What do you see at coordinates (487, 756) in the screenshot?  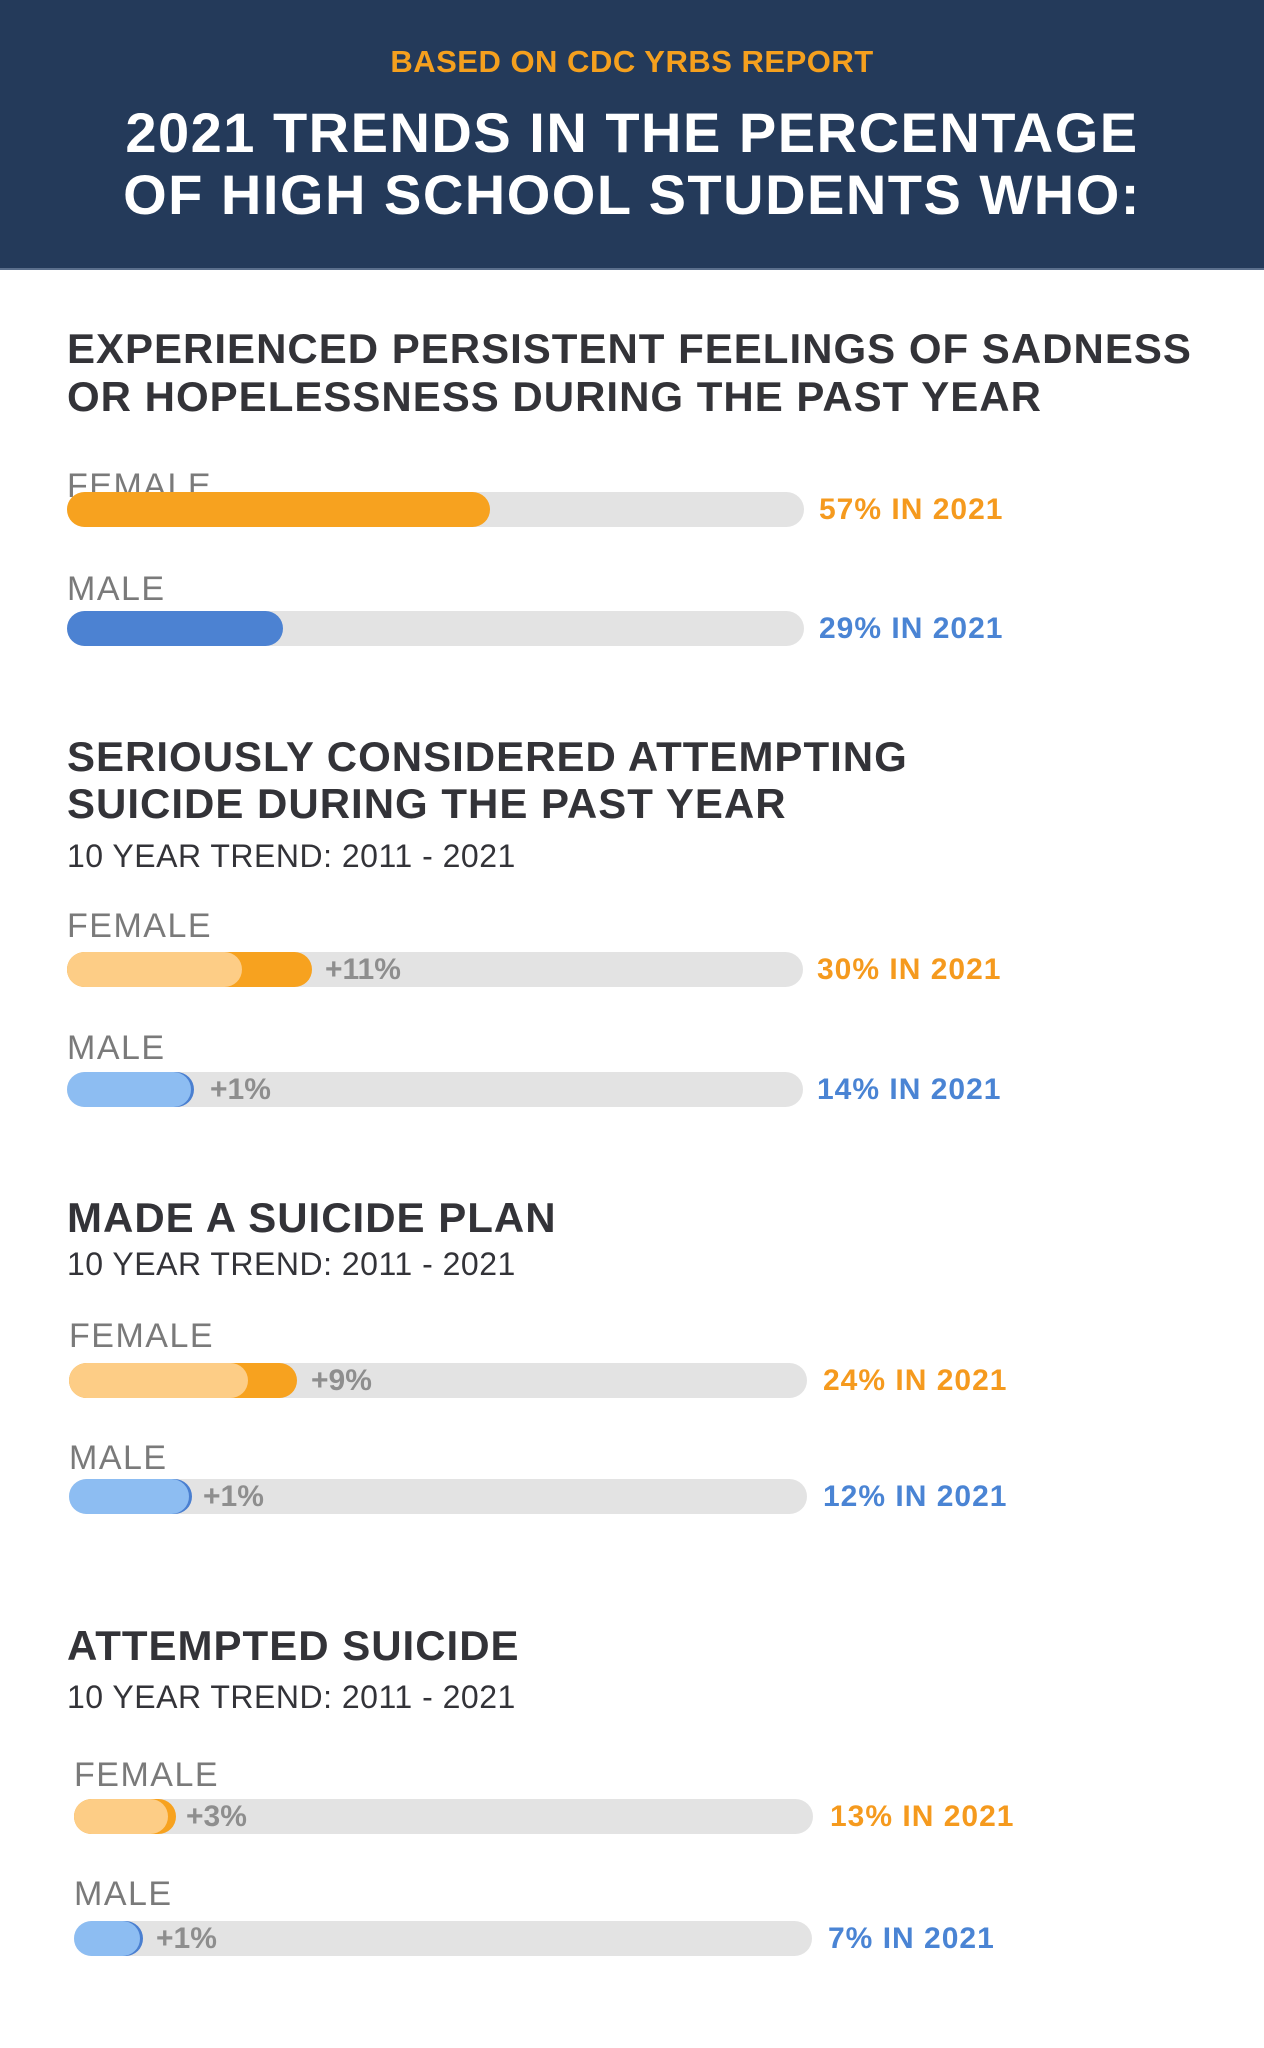 I see `section-title-line1: SERIOUSLY CONSIDERED ATTEMPTING` at bounding box center [487, 756].